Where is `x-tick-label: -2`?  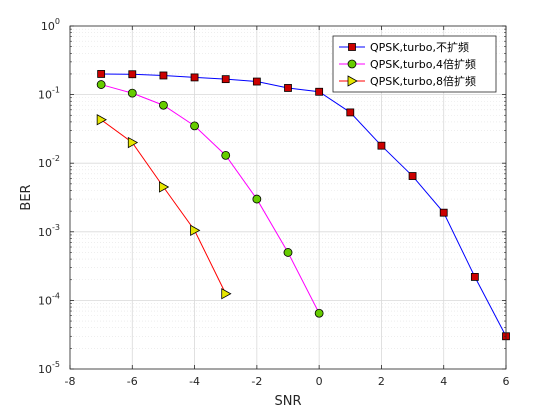
x-tick-label: -2 is located at coordinates (256, 381).